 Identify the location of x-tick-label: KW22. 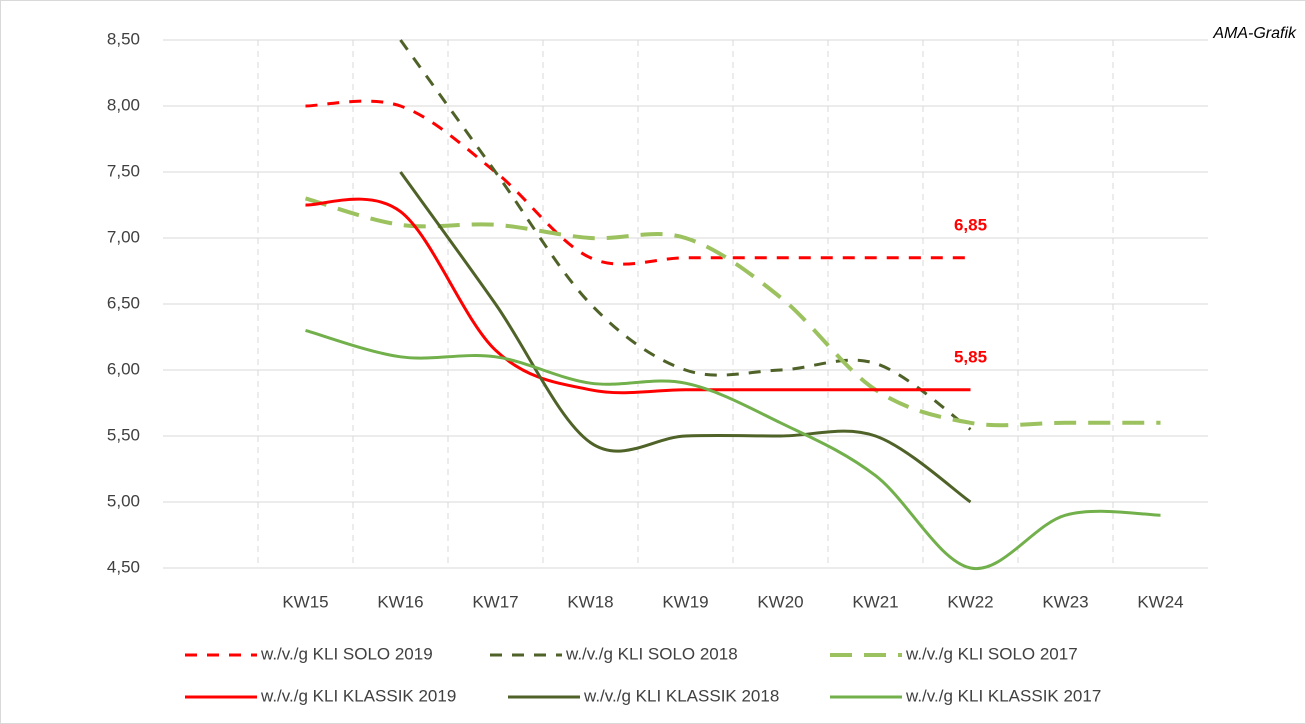
(970, 601).